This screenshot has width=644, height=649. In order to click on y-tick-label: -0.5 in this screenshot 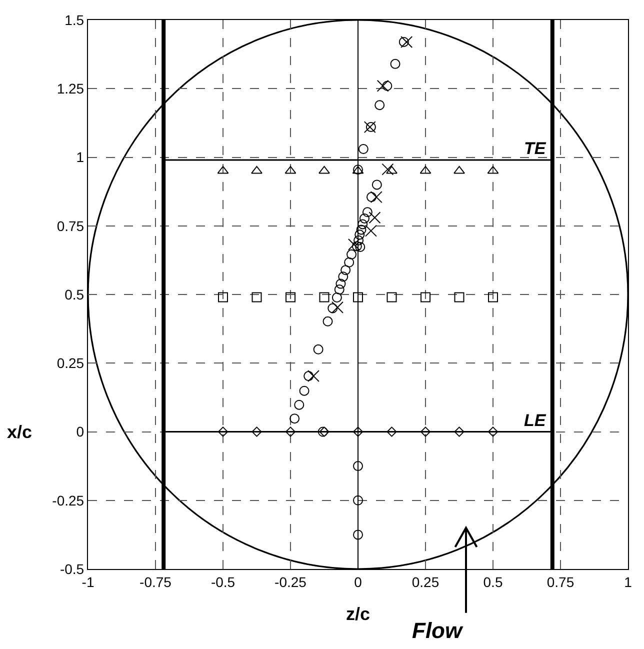, I will do `click(72, 568)`.